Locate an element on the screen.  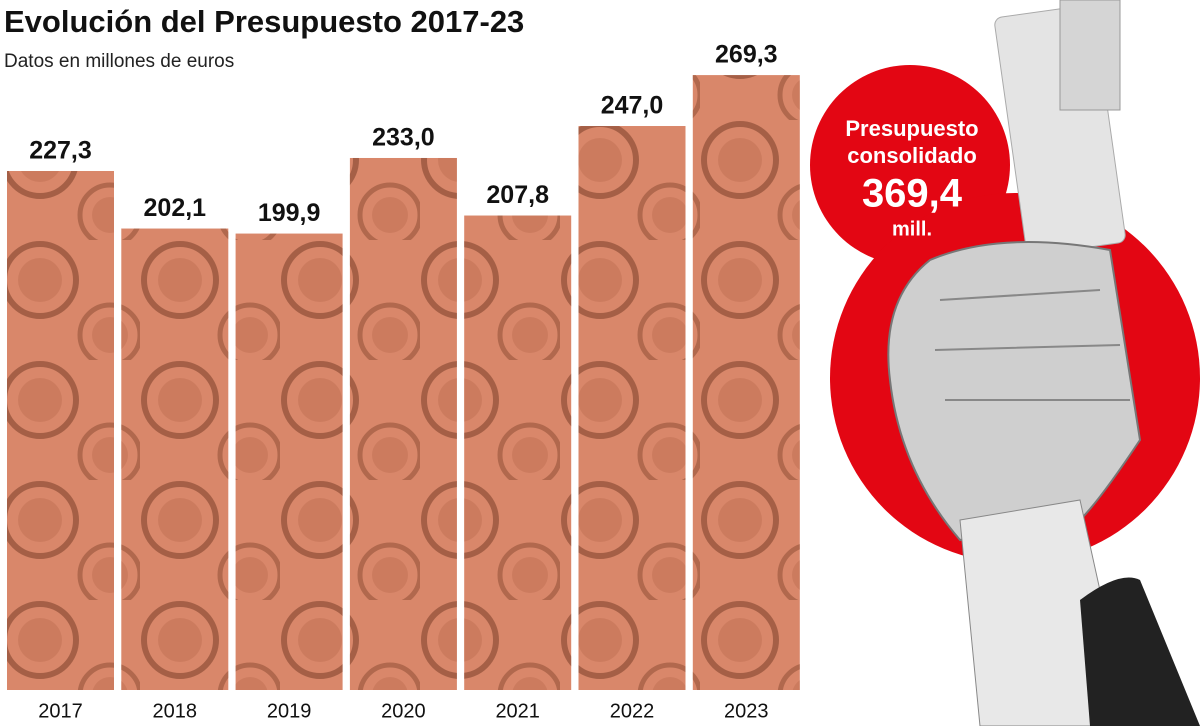
value-label: 269,3 is located at coordinates (746, 55).